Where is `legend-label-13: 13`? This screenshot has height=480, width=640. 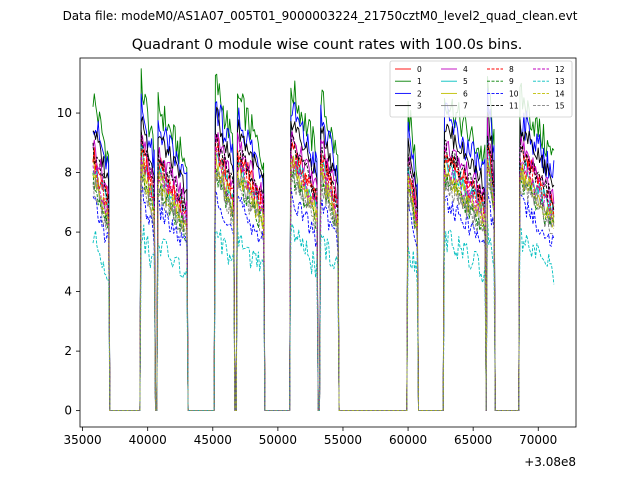
legend-label-13: 13 is located at coordinates (560, 81).